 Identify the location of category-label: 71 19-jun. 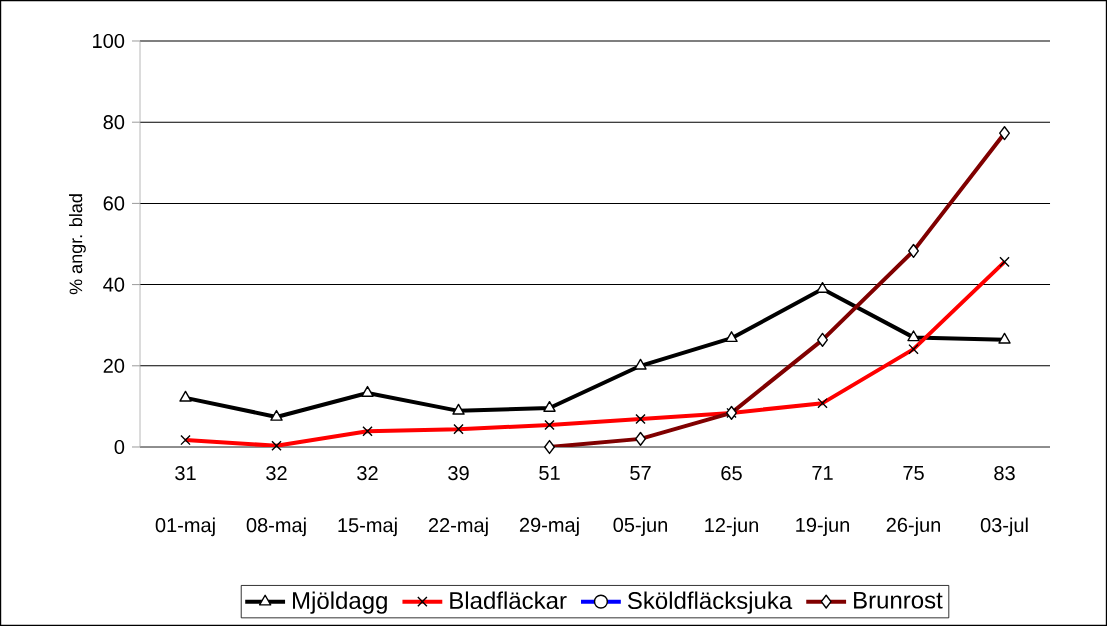
(822, 501).